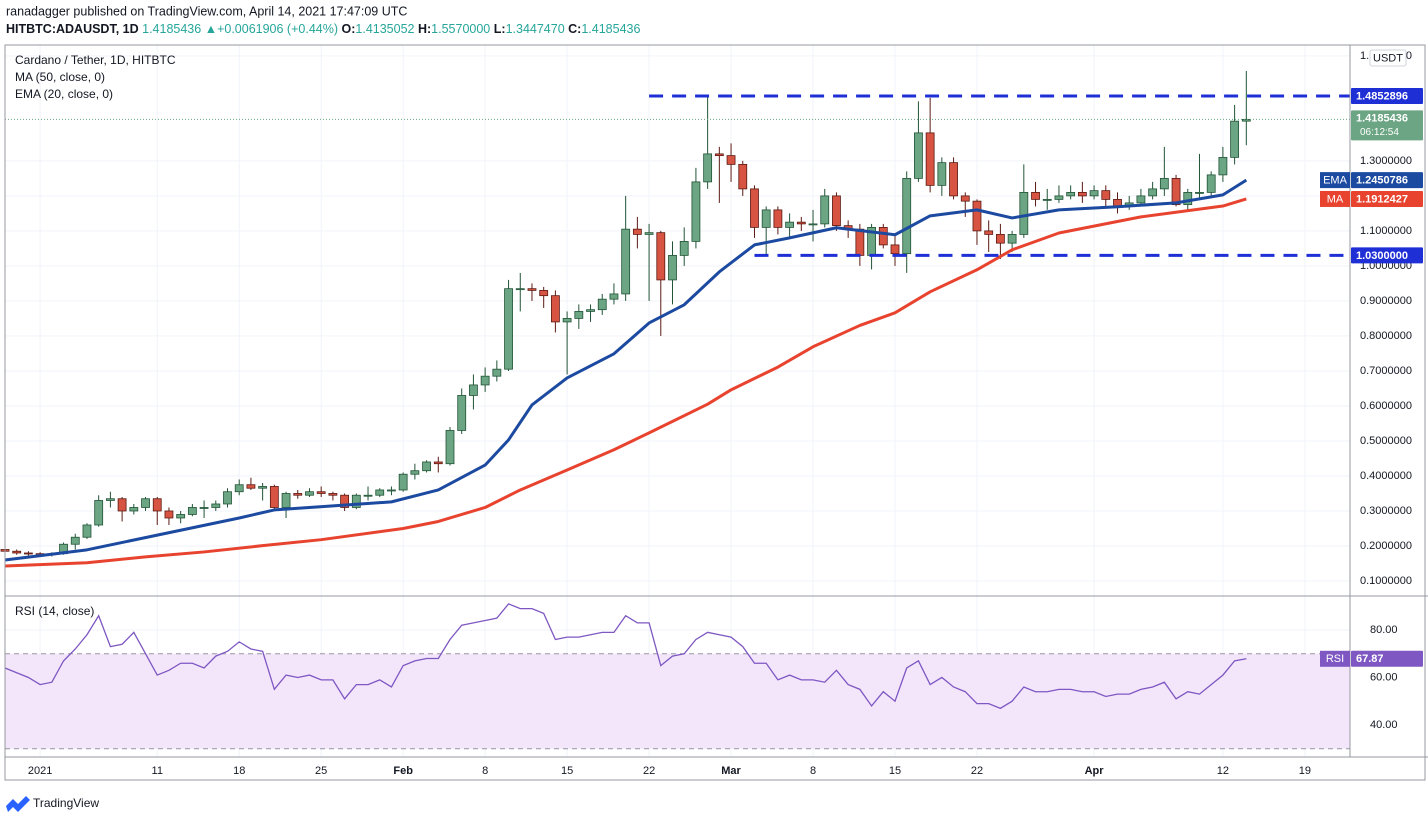 This screenshot has width=1428, height=823. I want to click on ohlc-label: H:, so click(424, 29).